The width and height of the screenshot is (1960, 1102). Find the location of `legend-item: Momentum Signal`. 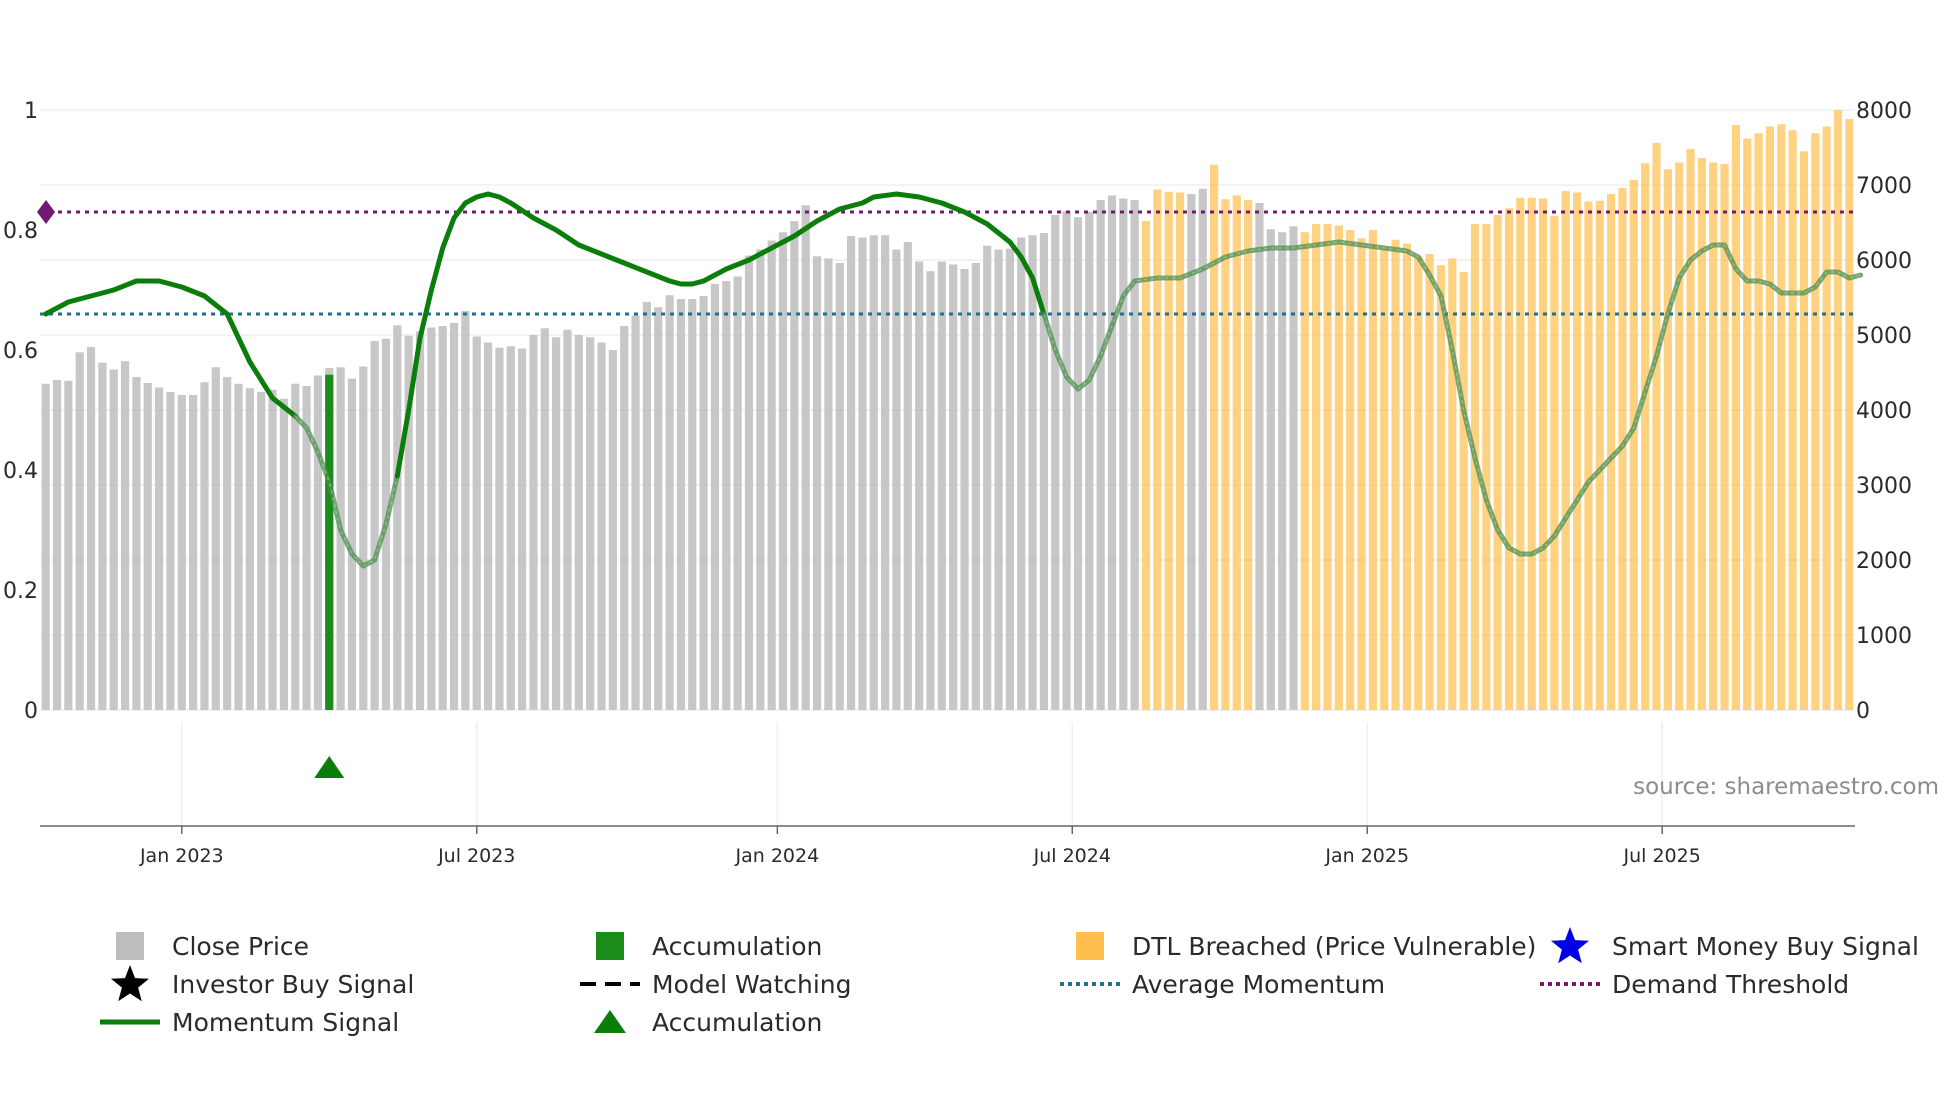

legend-item: Momentum Signal is located at coordinates (249, 1022).